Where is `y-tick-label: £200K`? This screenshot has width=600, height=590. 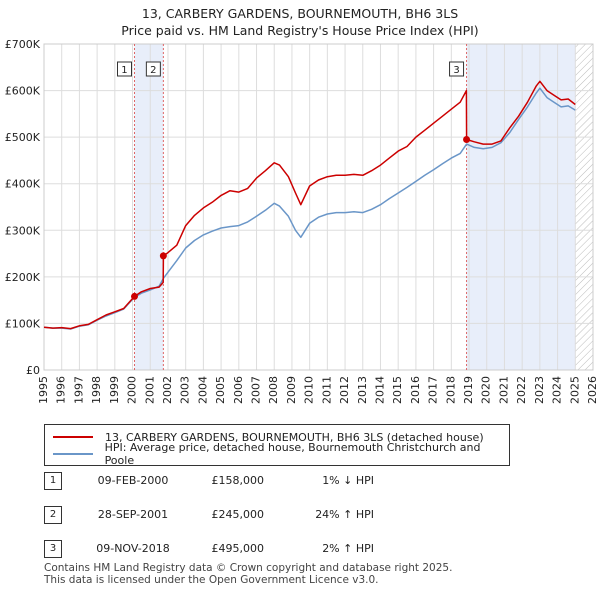
y-tick-label: £200K is located at coordinates (23, 277).